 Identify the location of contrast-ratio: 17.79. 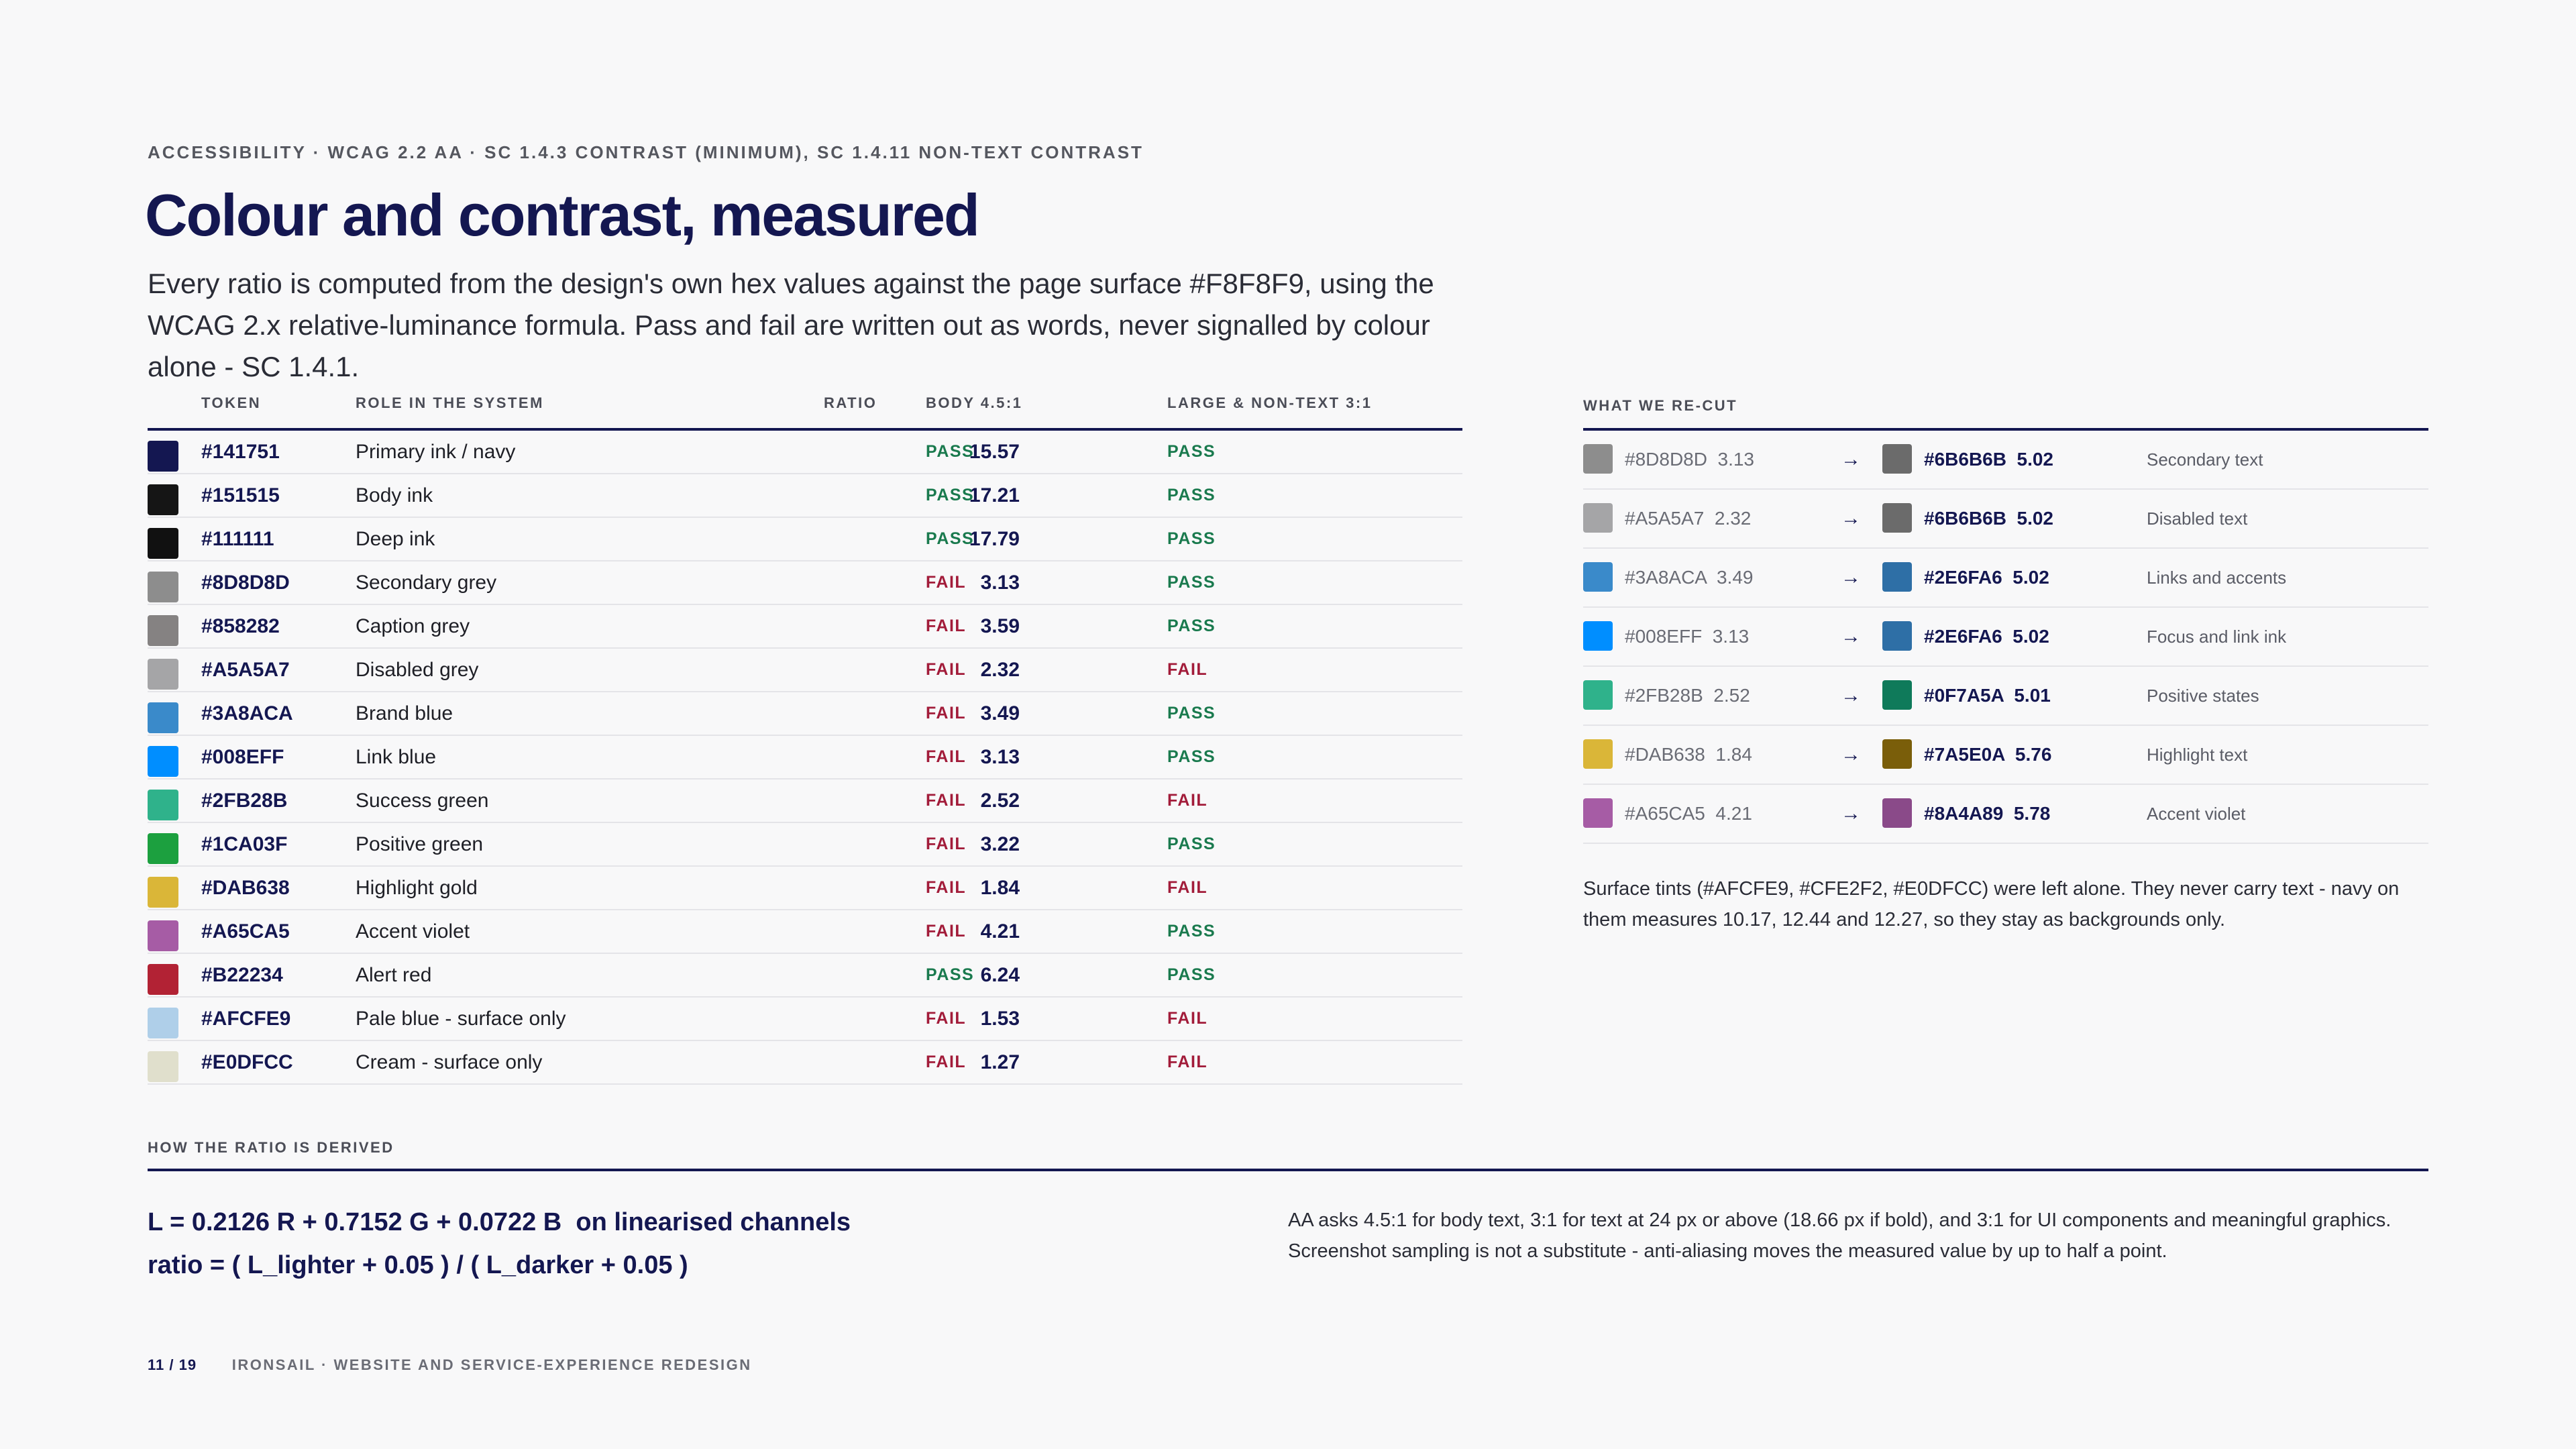
(994, 539).